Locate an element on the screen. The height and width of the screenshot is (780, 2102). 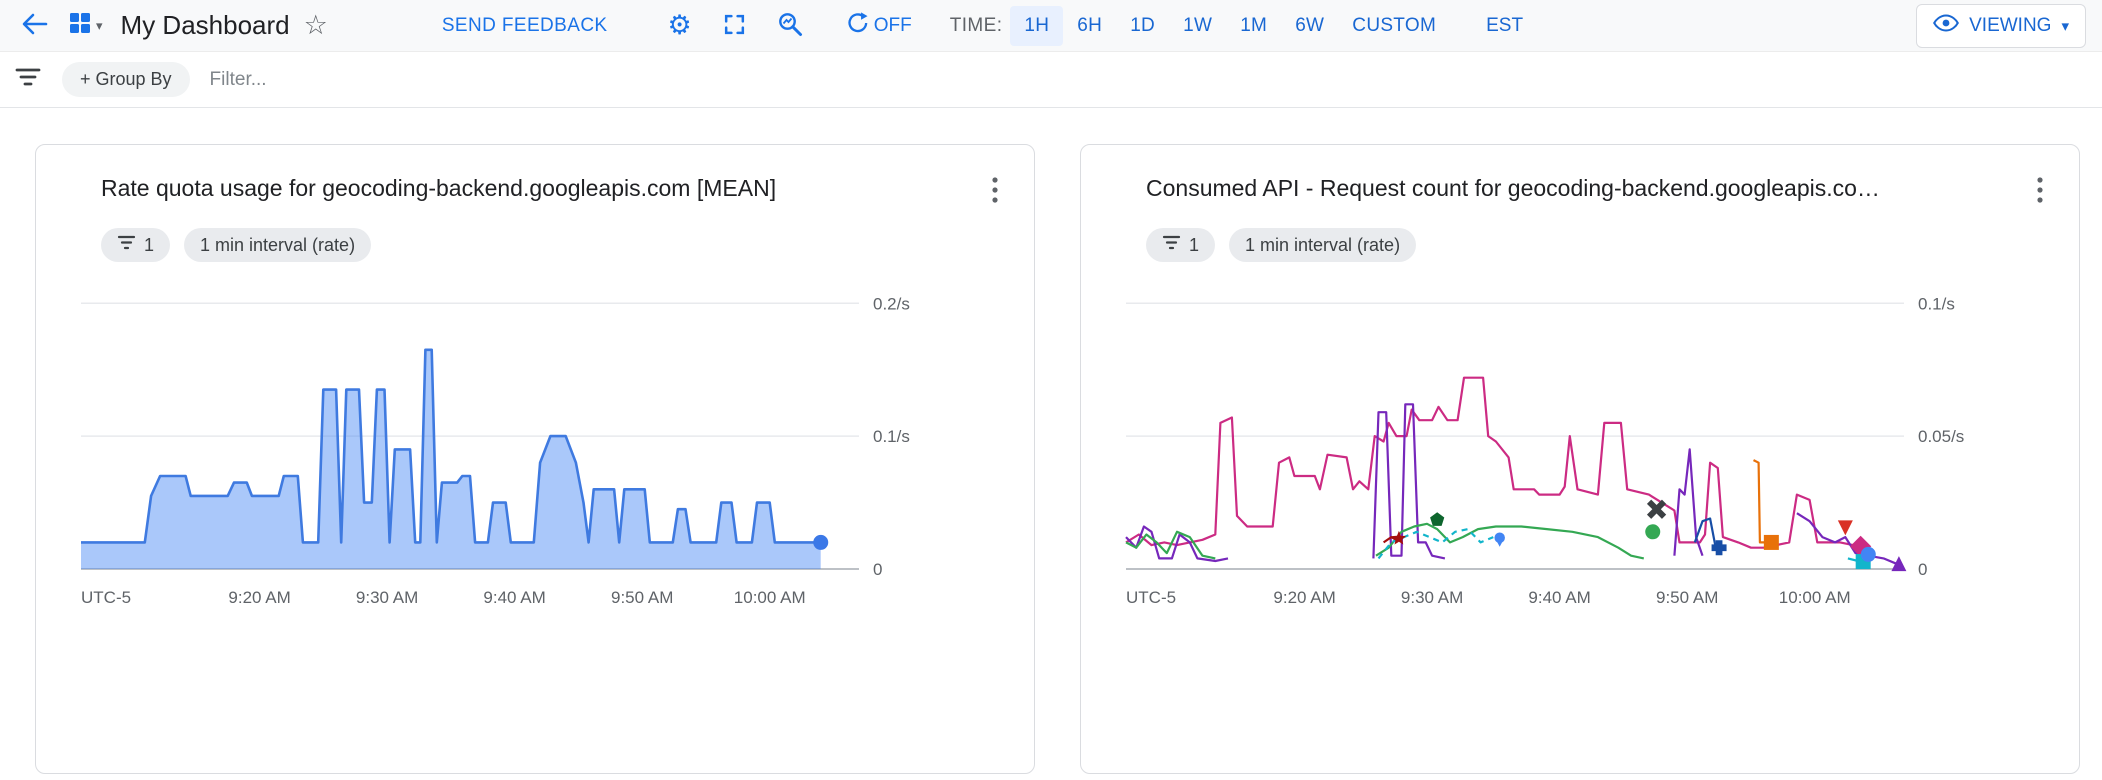
app-header: ▾ My Dashboard ☆ SEND FEEDBACK ⚙ is located at coordinates (1051, 26).